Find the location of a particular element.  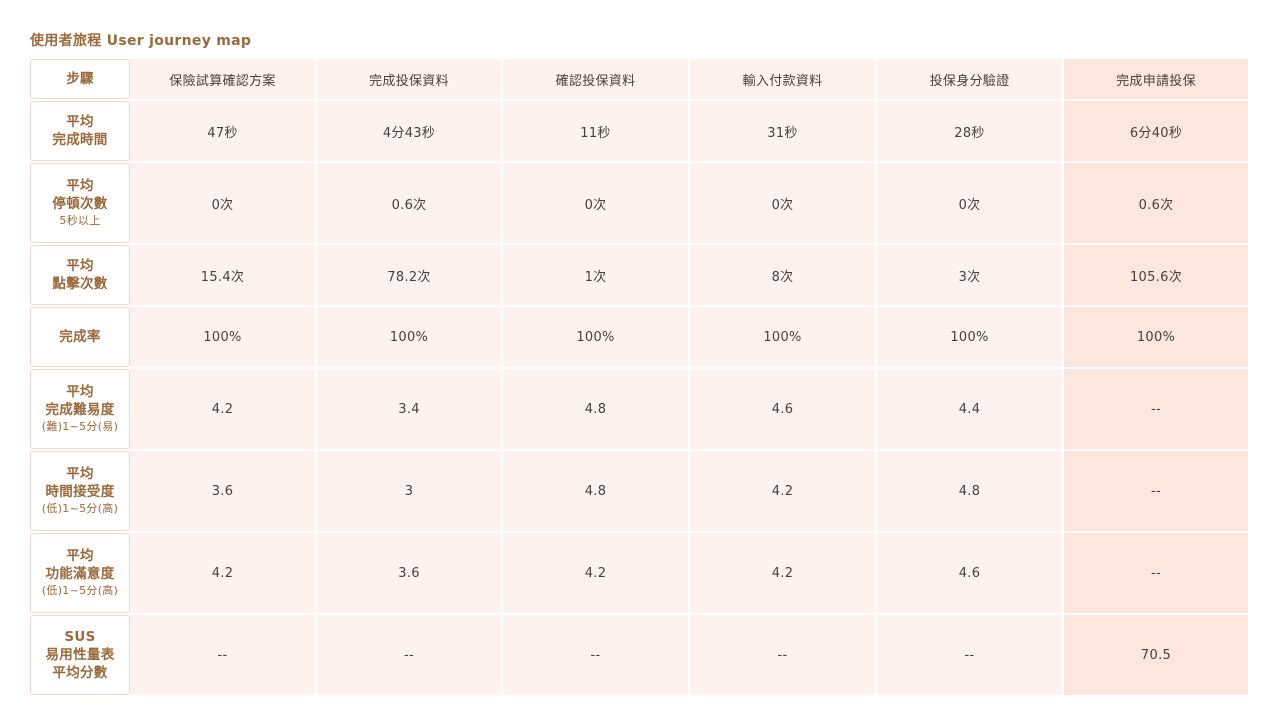

row-header-metric-1: 平均 完成時間 is located at coordinates (80, 131).